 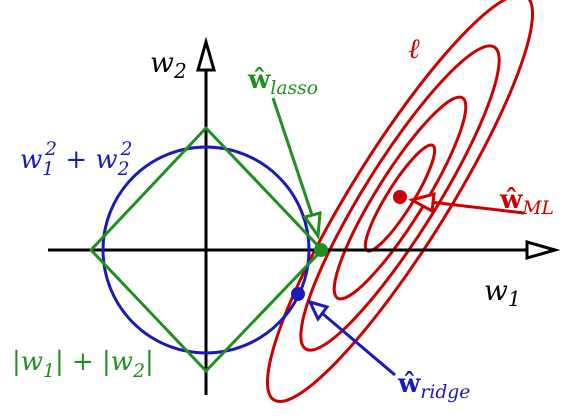 I want to click on l1-norm-label: |w1| + |w2|, so click(x=83, y=364).